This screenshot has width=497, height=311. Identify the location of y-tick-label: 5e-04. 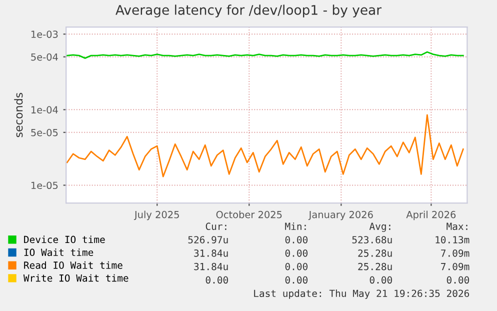
(44, 57).